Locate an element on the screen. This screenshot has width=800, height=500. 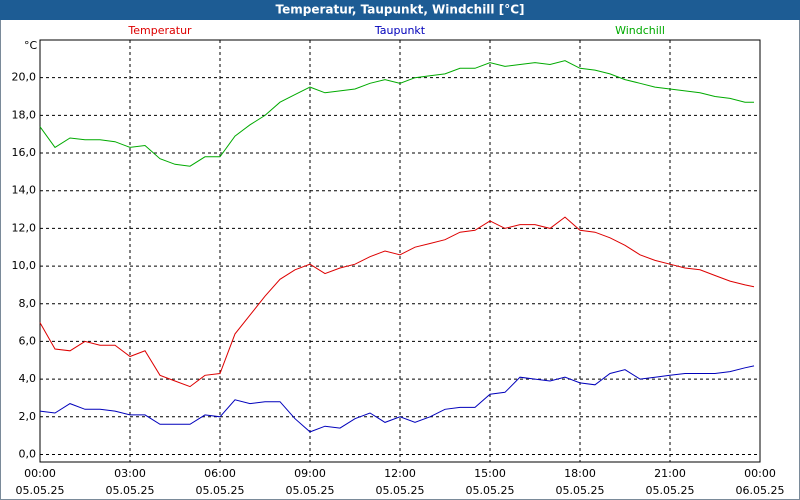
y-axis-label: °C is located at coordinates (31, 45).